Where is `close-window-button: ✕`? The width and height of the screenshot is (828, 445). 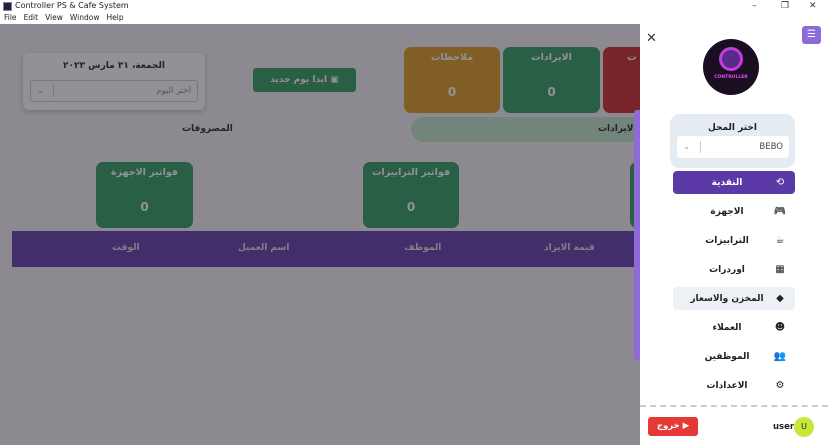 close-window-button: ✕ is located at coordinates (813, 6).